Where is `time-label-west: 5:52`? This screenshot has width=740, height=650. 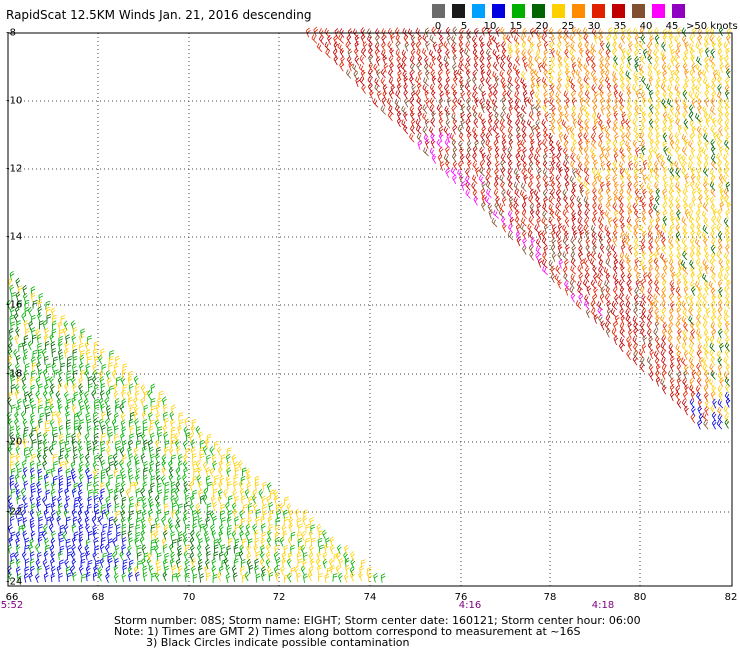
time-label-west: 5:52 is located at coordinates (12, 605).